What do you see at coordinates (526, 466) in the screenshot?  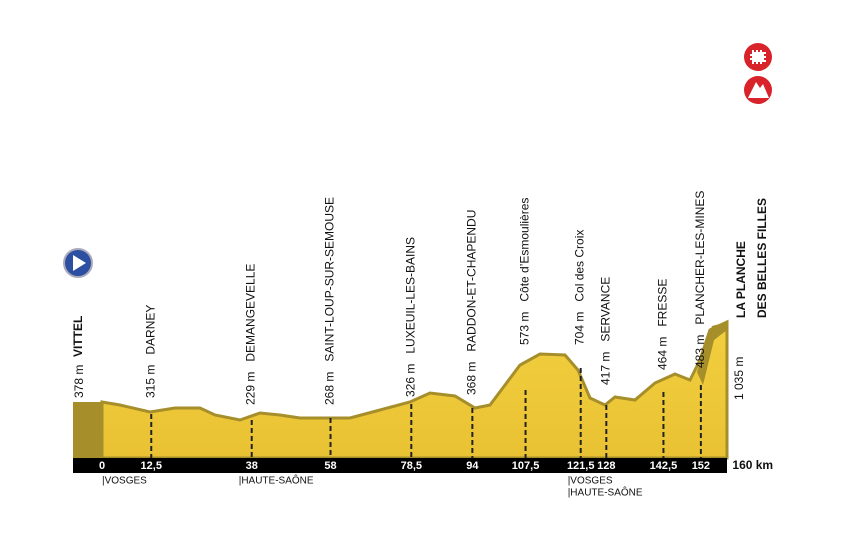 I see `km-label: 107,5` at bounding box center [526, 466].